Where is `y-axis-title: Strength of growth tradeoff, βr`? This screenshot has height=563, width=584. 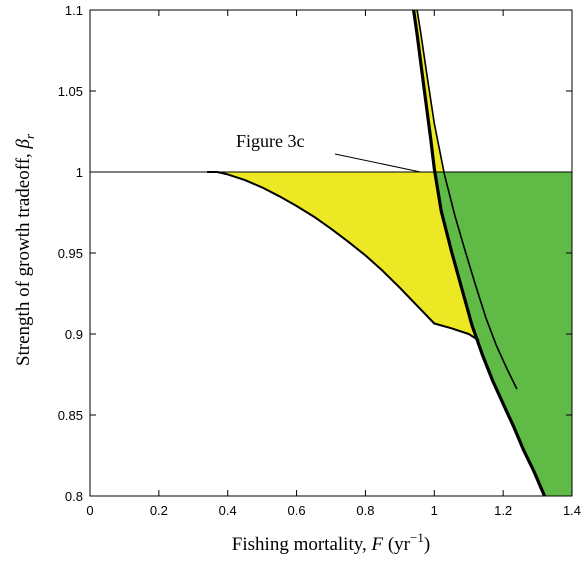 y-axis-title: Strength of growth tradeoff, βr is located at coordinates (25, 249).